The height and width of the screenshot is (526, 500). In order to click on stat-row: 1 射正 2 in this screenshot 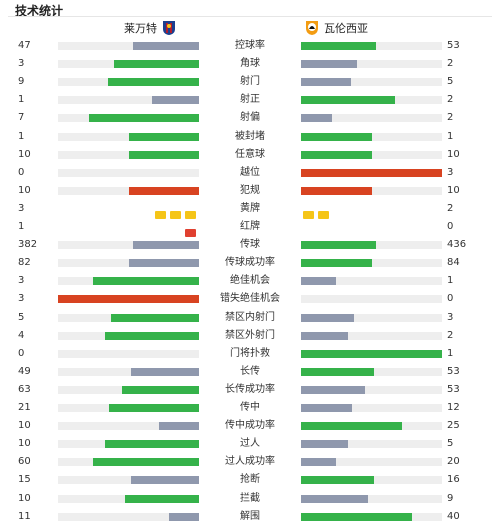, I will do `click(250, 100)`.